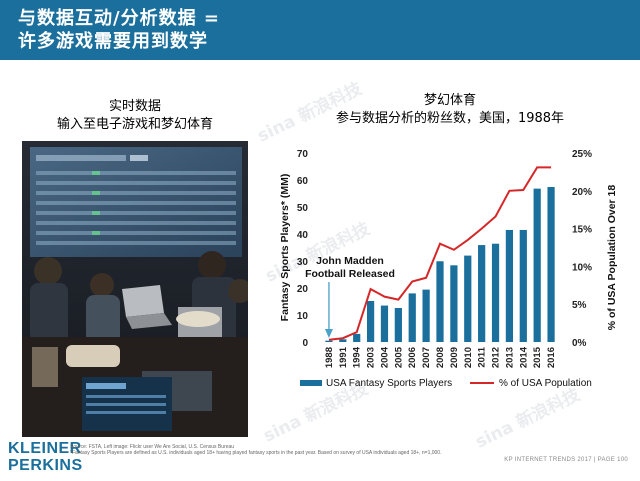  What do you see at coordinates (612, 258) in the screenshot?
I see `y-right-axis-title: % of USA Population Over 18` at bounding box center [612, 258].